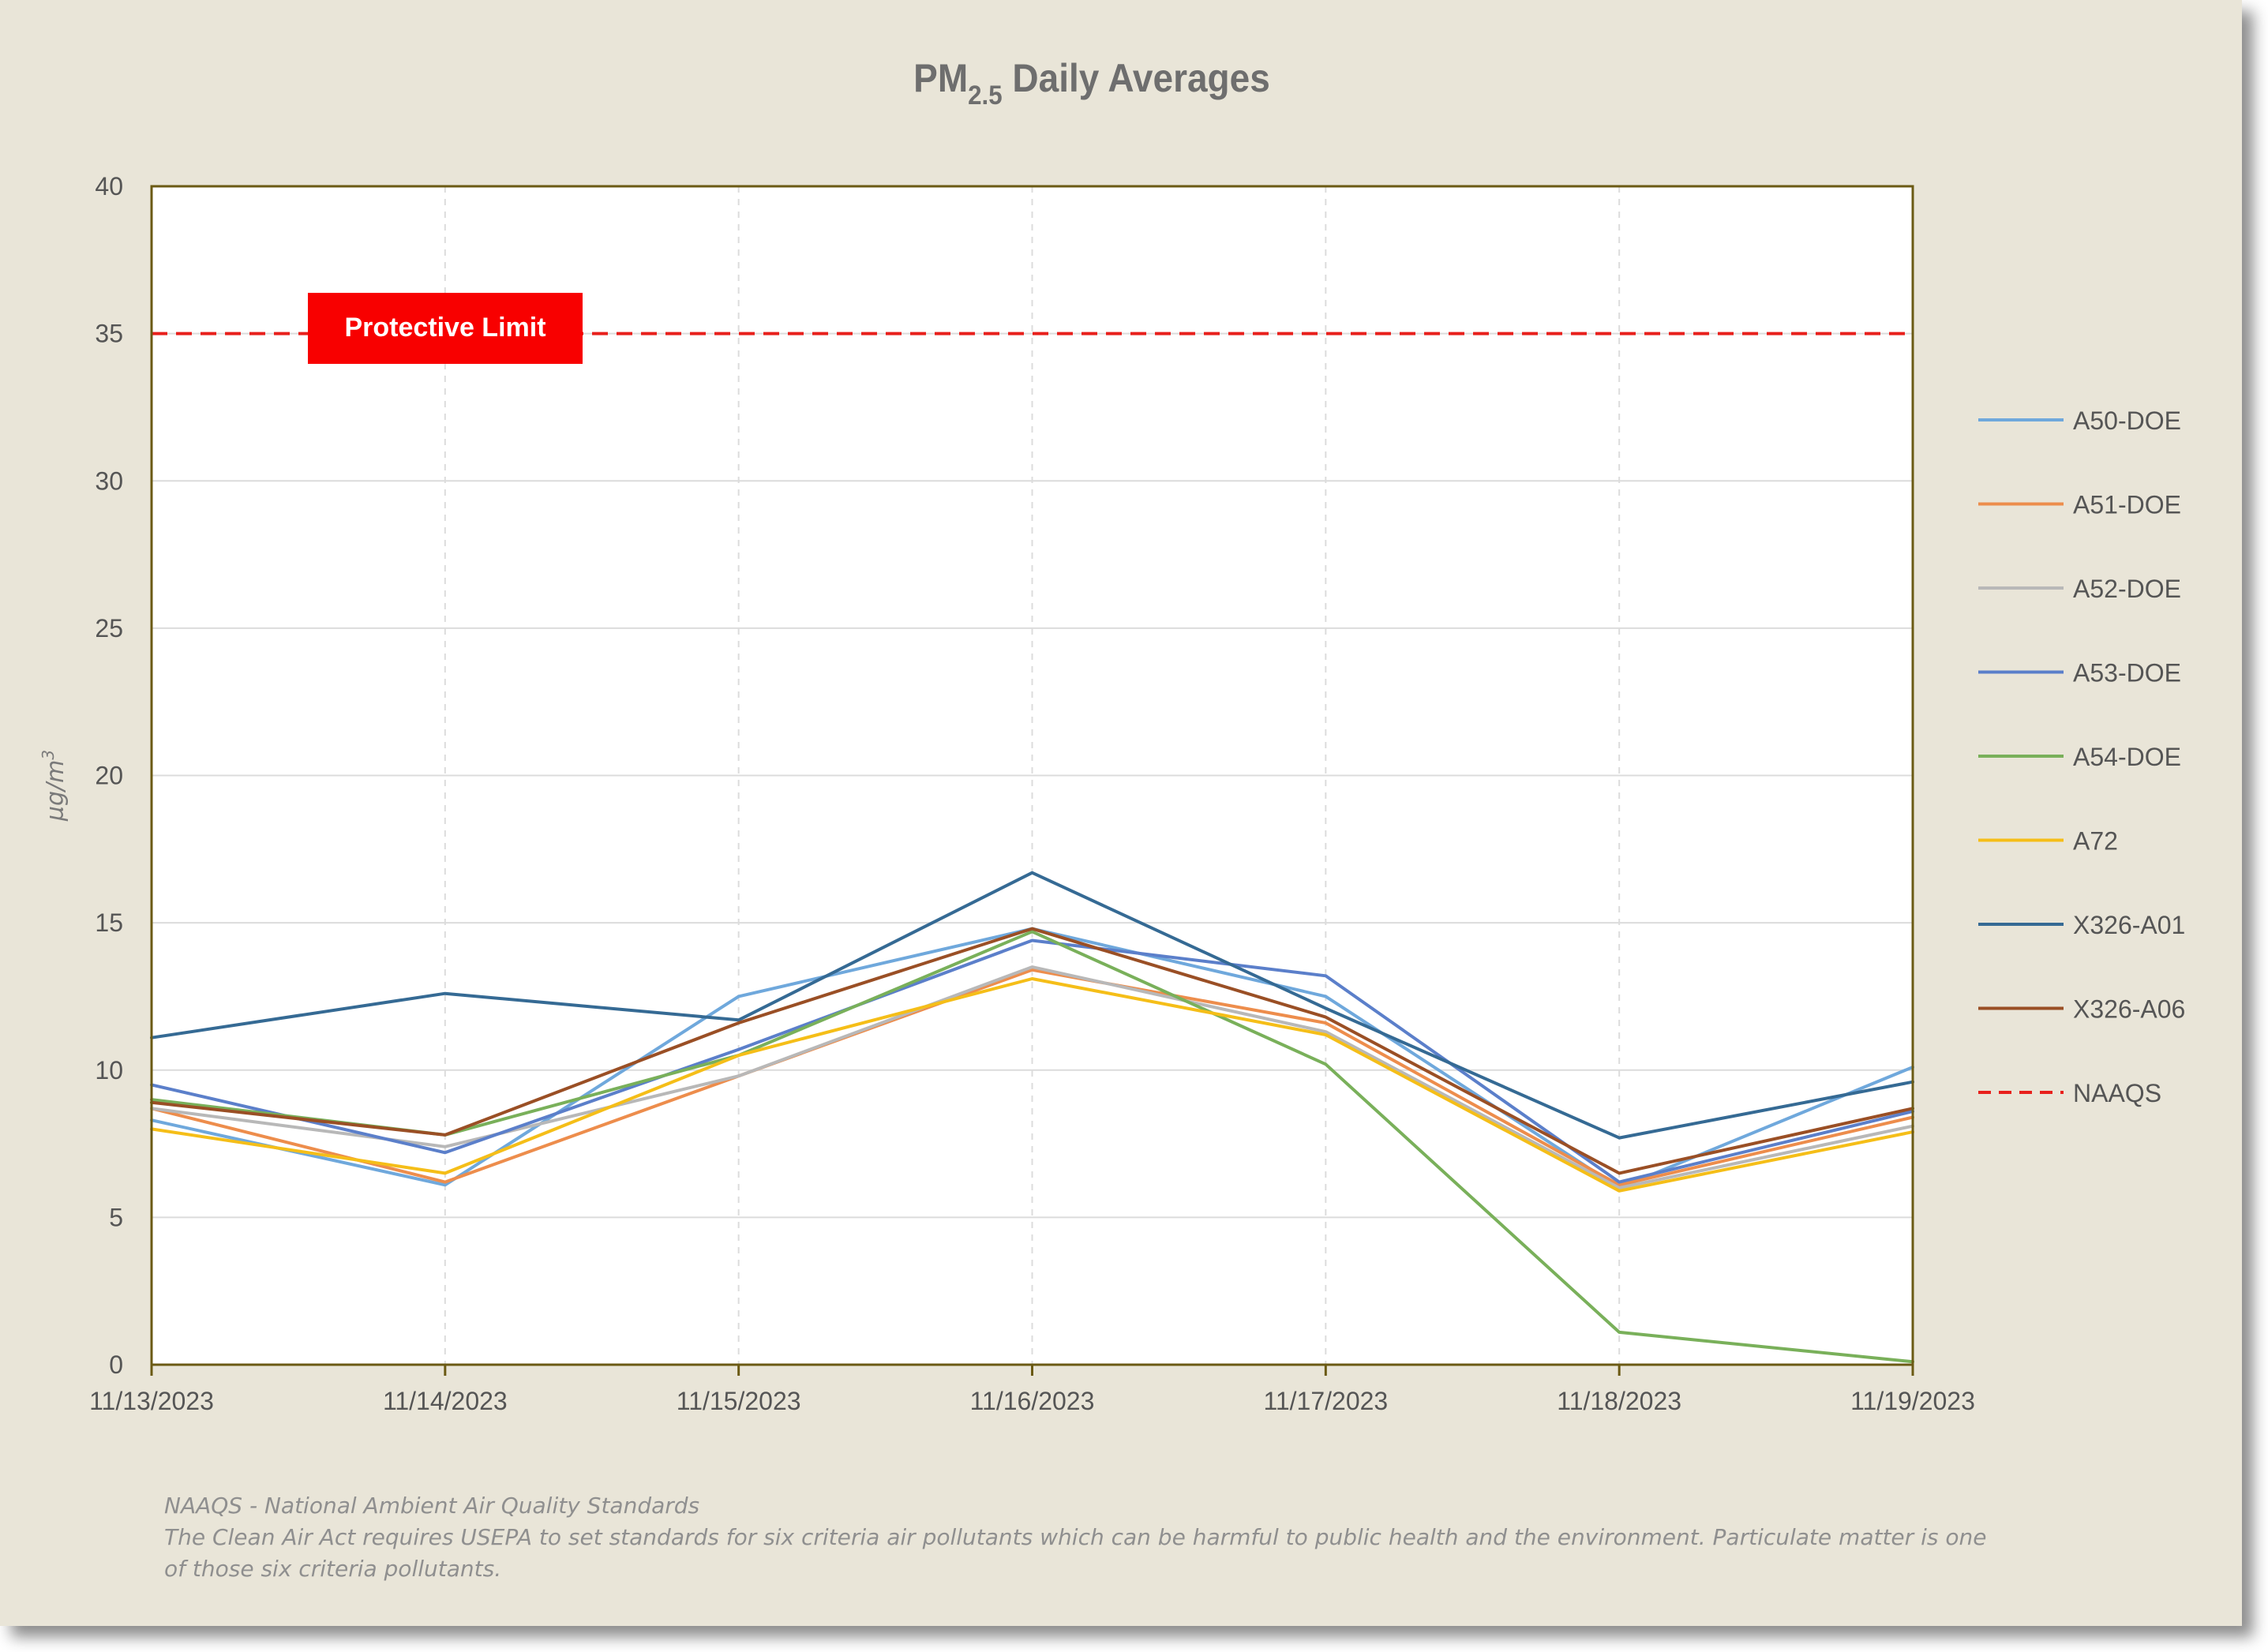 Image resolution: width=2268 pixels, height=1652 pixels. Describe the element at coordinates (1032, 1085) in the screenshot. I see `series-line-a72` at that location.